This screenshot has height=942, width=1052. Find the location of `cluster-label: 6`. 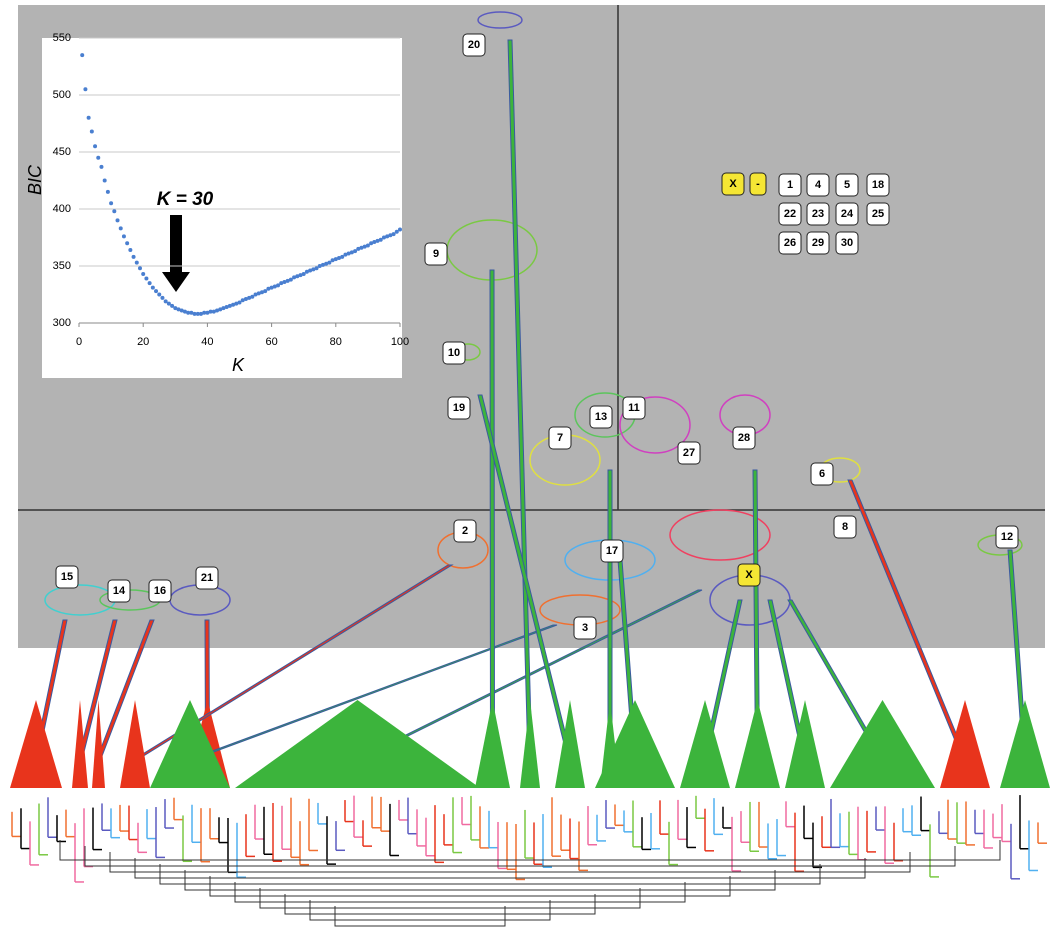

cluster-label: 6 is located at coordinates (822, 474).